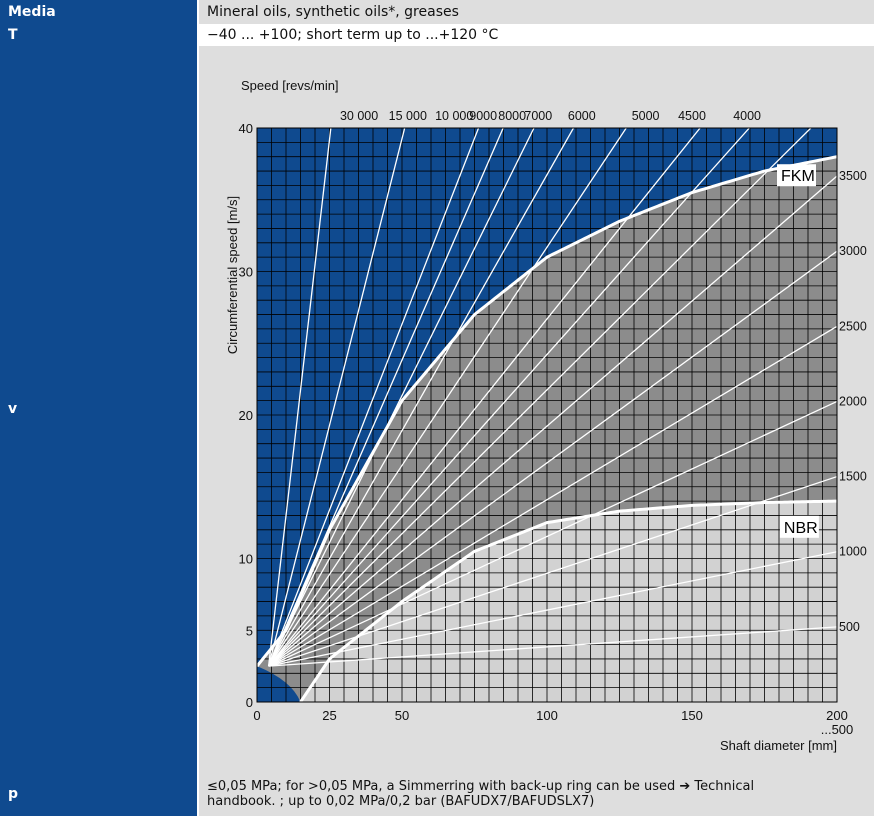 This screenshot has width=874, height=816. What do you see at coordinates (359, 116) in the screenshot?
I see `rpm-label-top: 30 000` at bounding box center [359, 116].